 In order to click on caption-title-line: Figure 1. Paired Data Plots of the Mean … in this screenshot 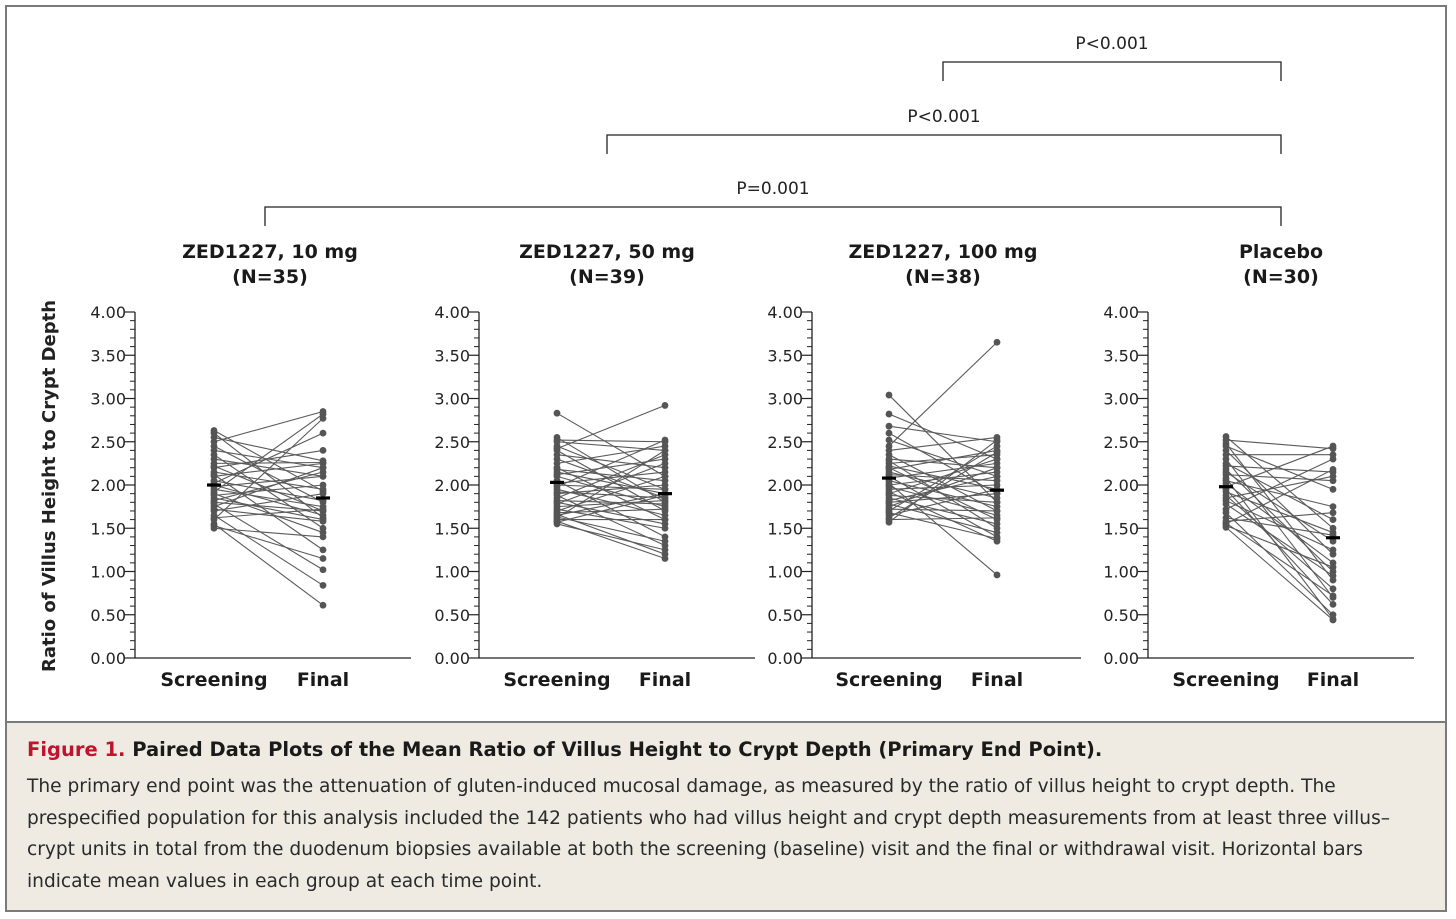, I will do `click(726, 750)`.